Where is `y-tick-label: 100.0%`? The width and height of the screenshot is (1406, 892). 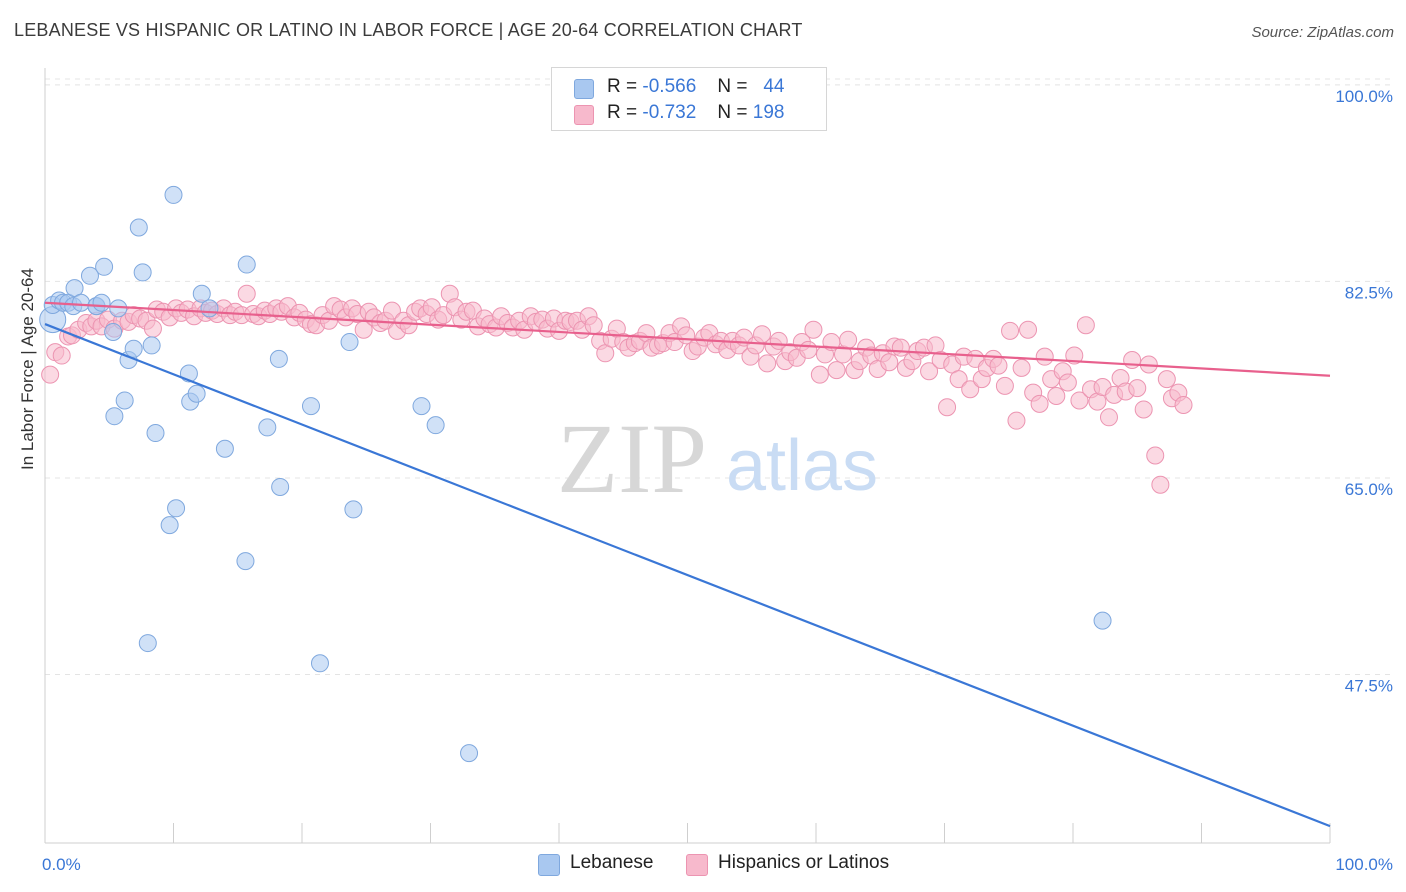 y-tick-label: 100.0% is located at coordinates (1364, 96).